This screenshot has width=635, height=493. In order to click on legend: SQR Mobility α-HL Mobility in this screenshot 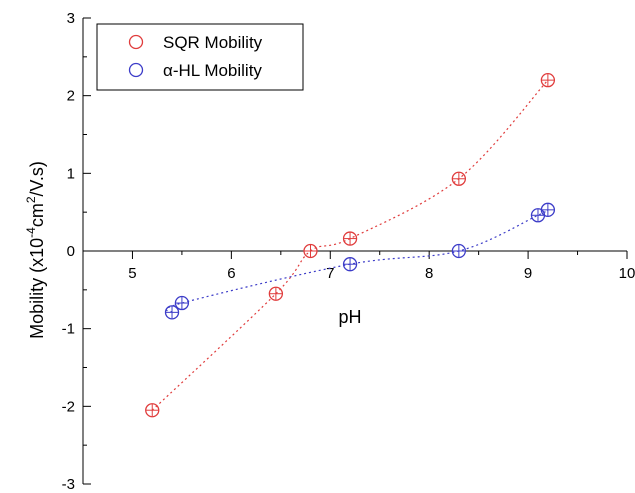, I will do `click(200, 57)`.